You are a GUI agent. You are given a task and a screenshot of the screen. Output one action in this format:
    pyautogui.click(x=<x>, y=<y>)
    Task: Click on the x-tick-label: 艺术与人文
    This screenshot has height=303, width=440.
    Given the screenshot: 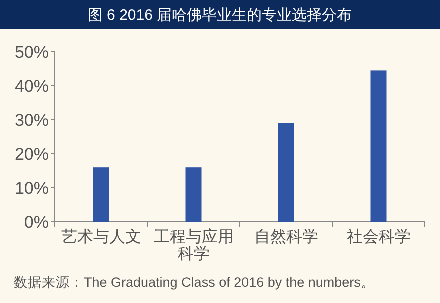 What is the action you would take?
    pyautogui.click(x=101, y=237)
    